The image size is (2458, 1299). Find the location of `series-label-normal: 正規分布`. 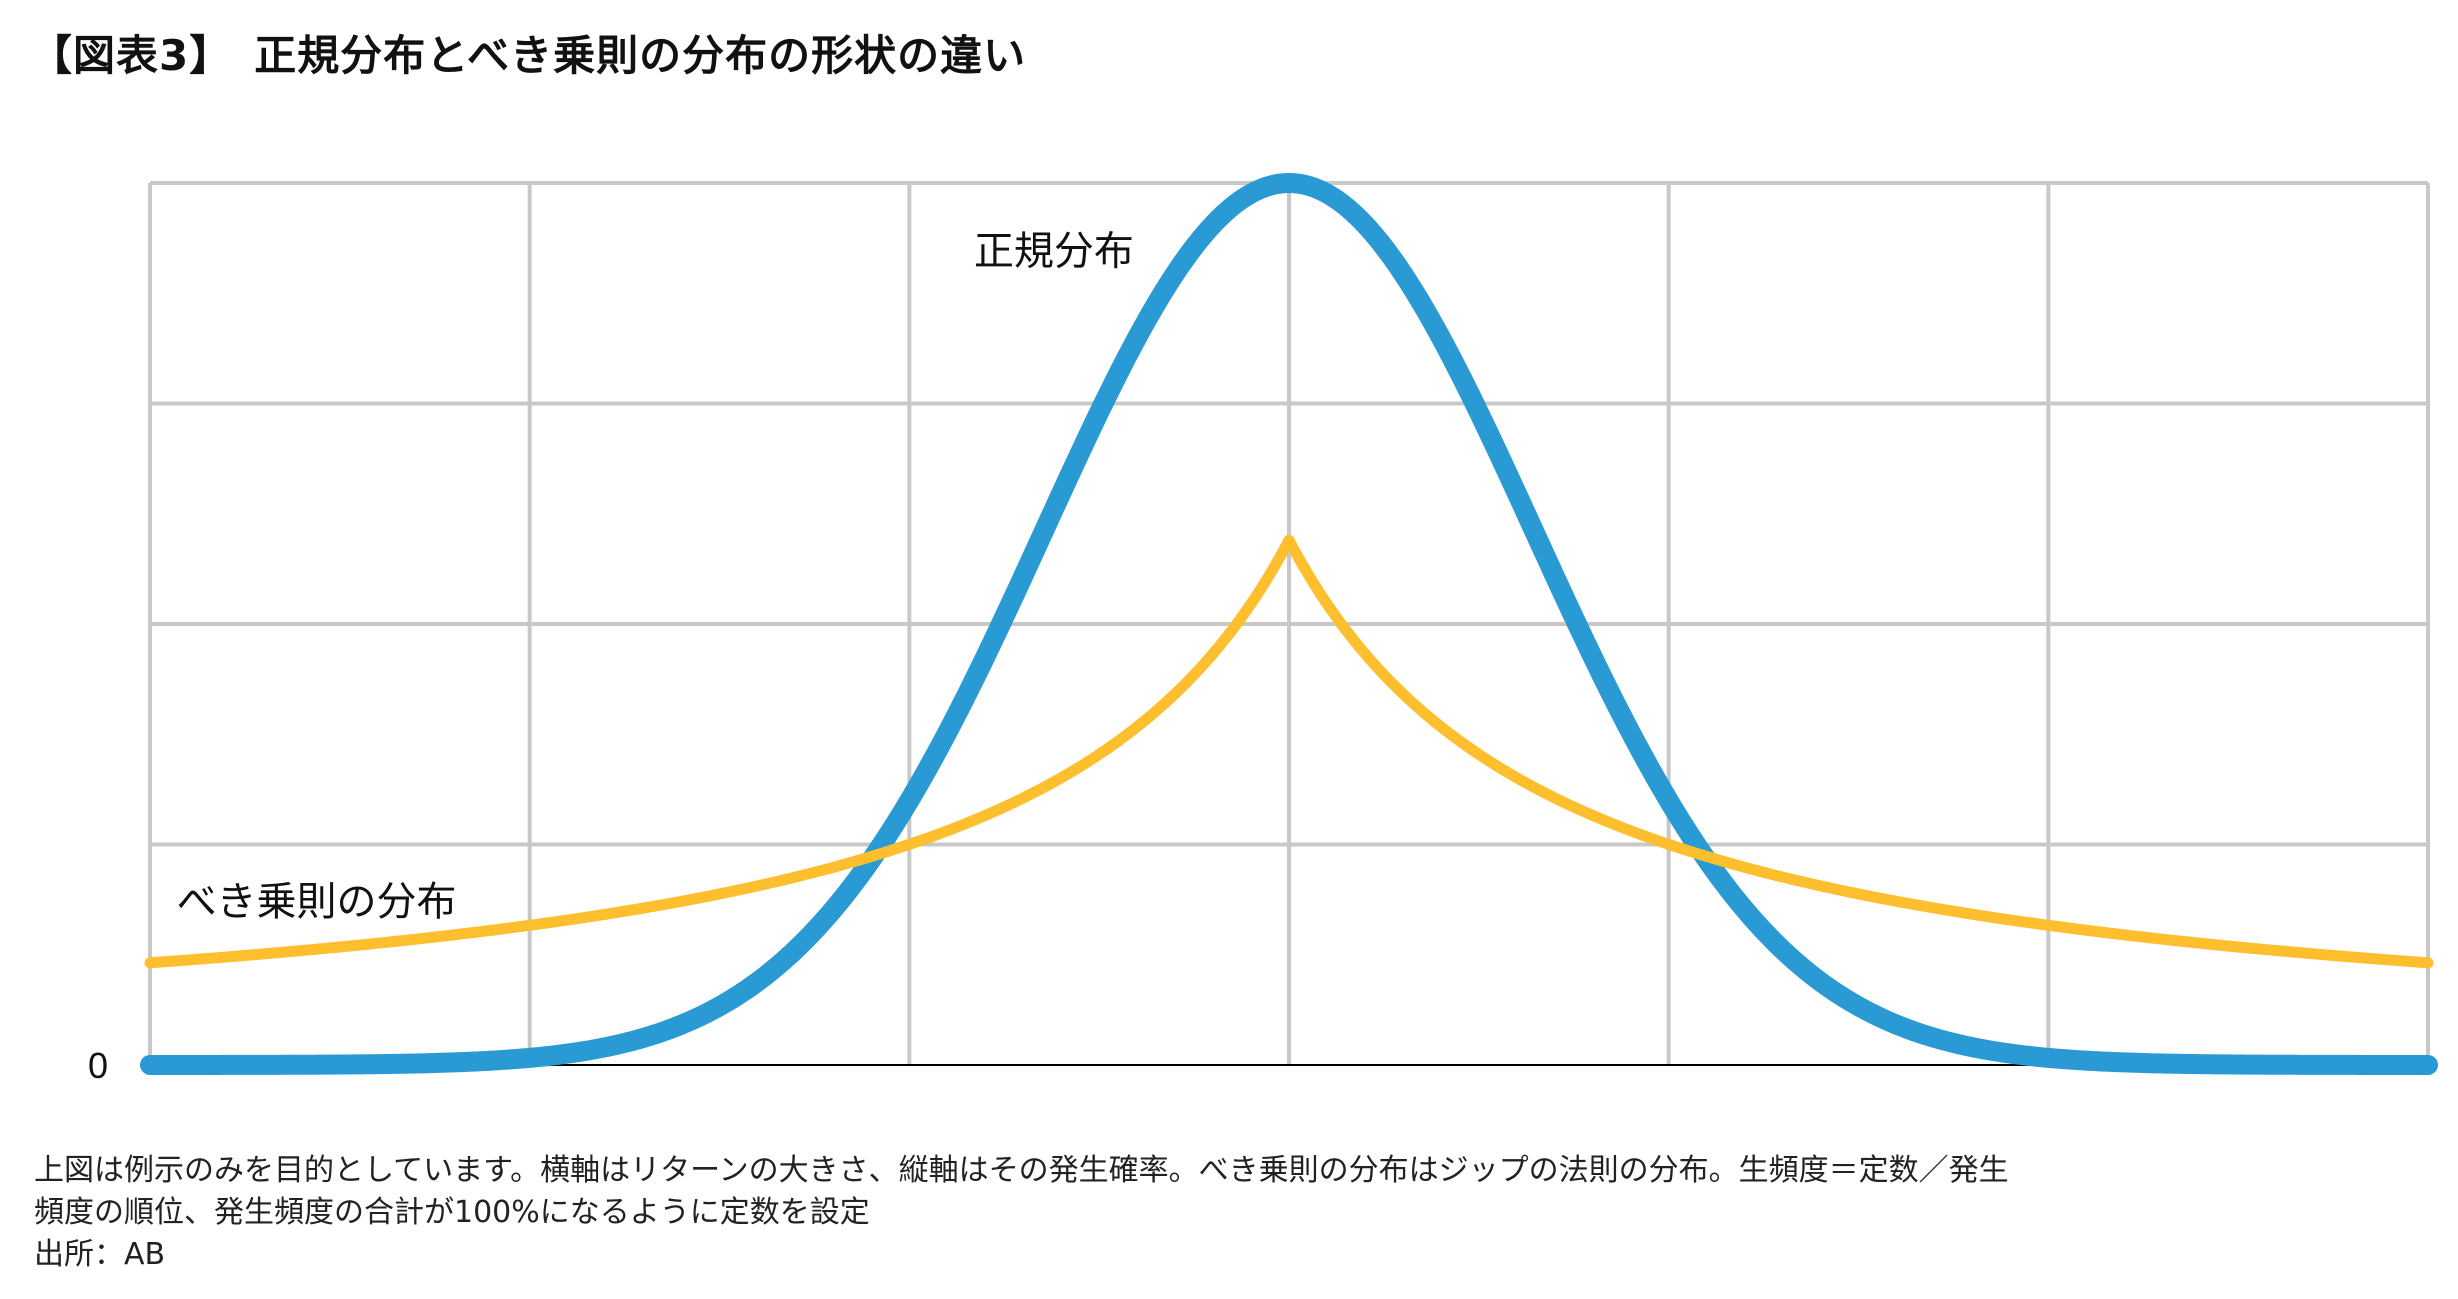

series-label-normal: 正規分布 is located at coordinates (1054, 252).